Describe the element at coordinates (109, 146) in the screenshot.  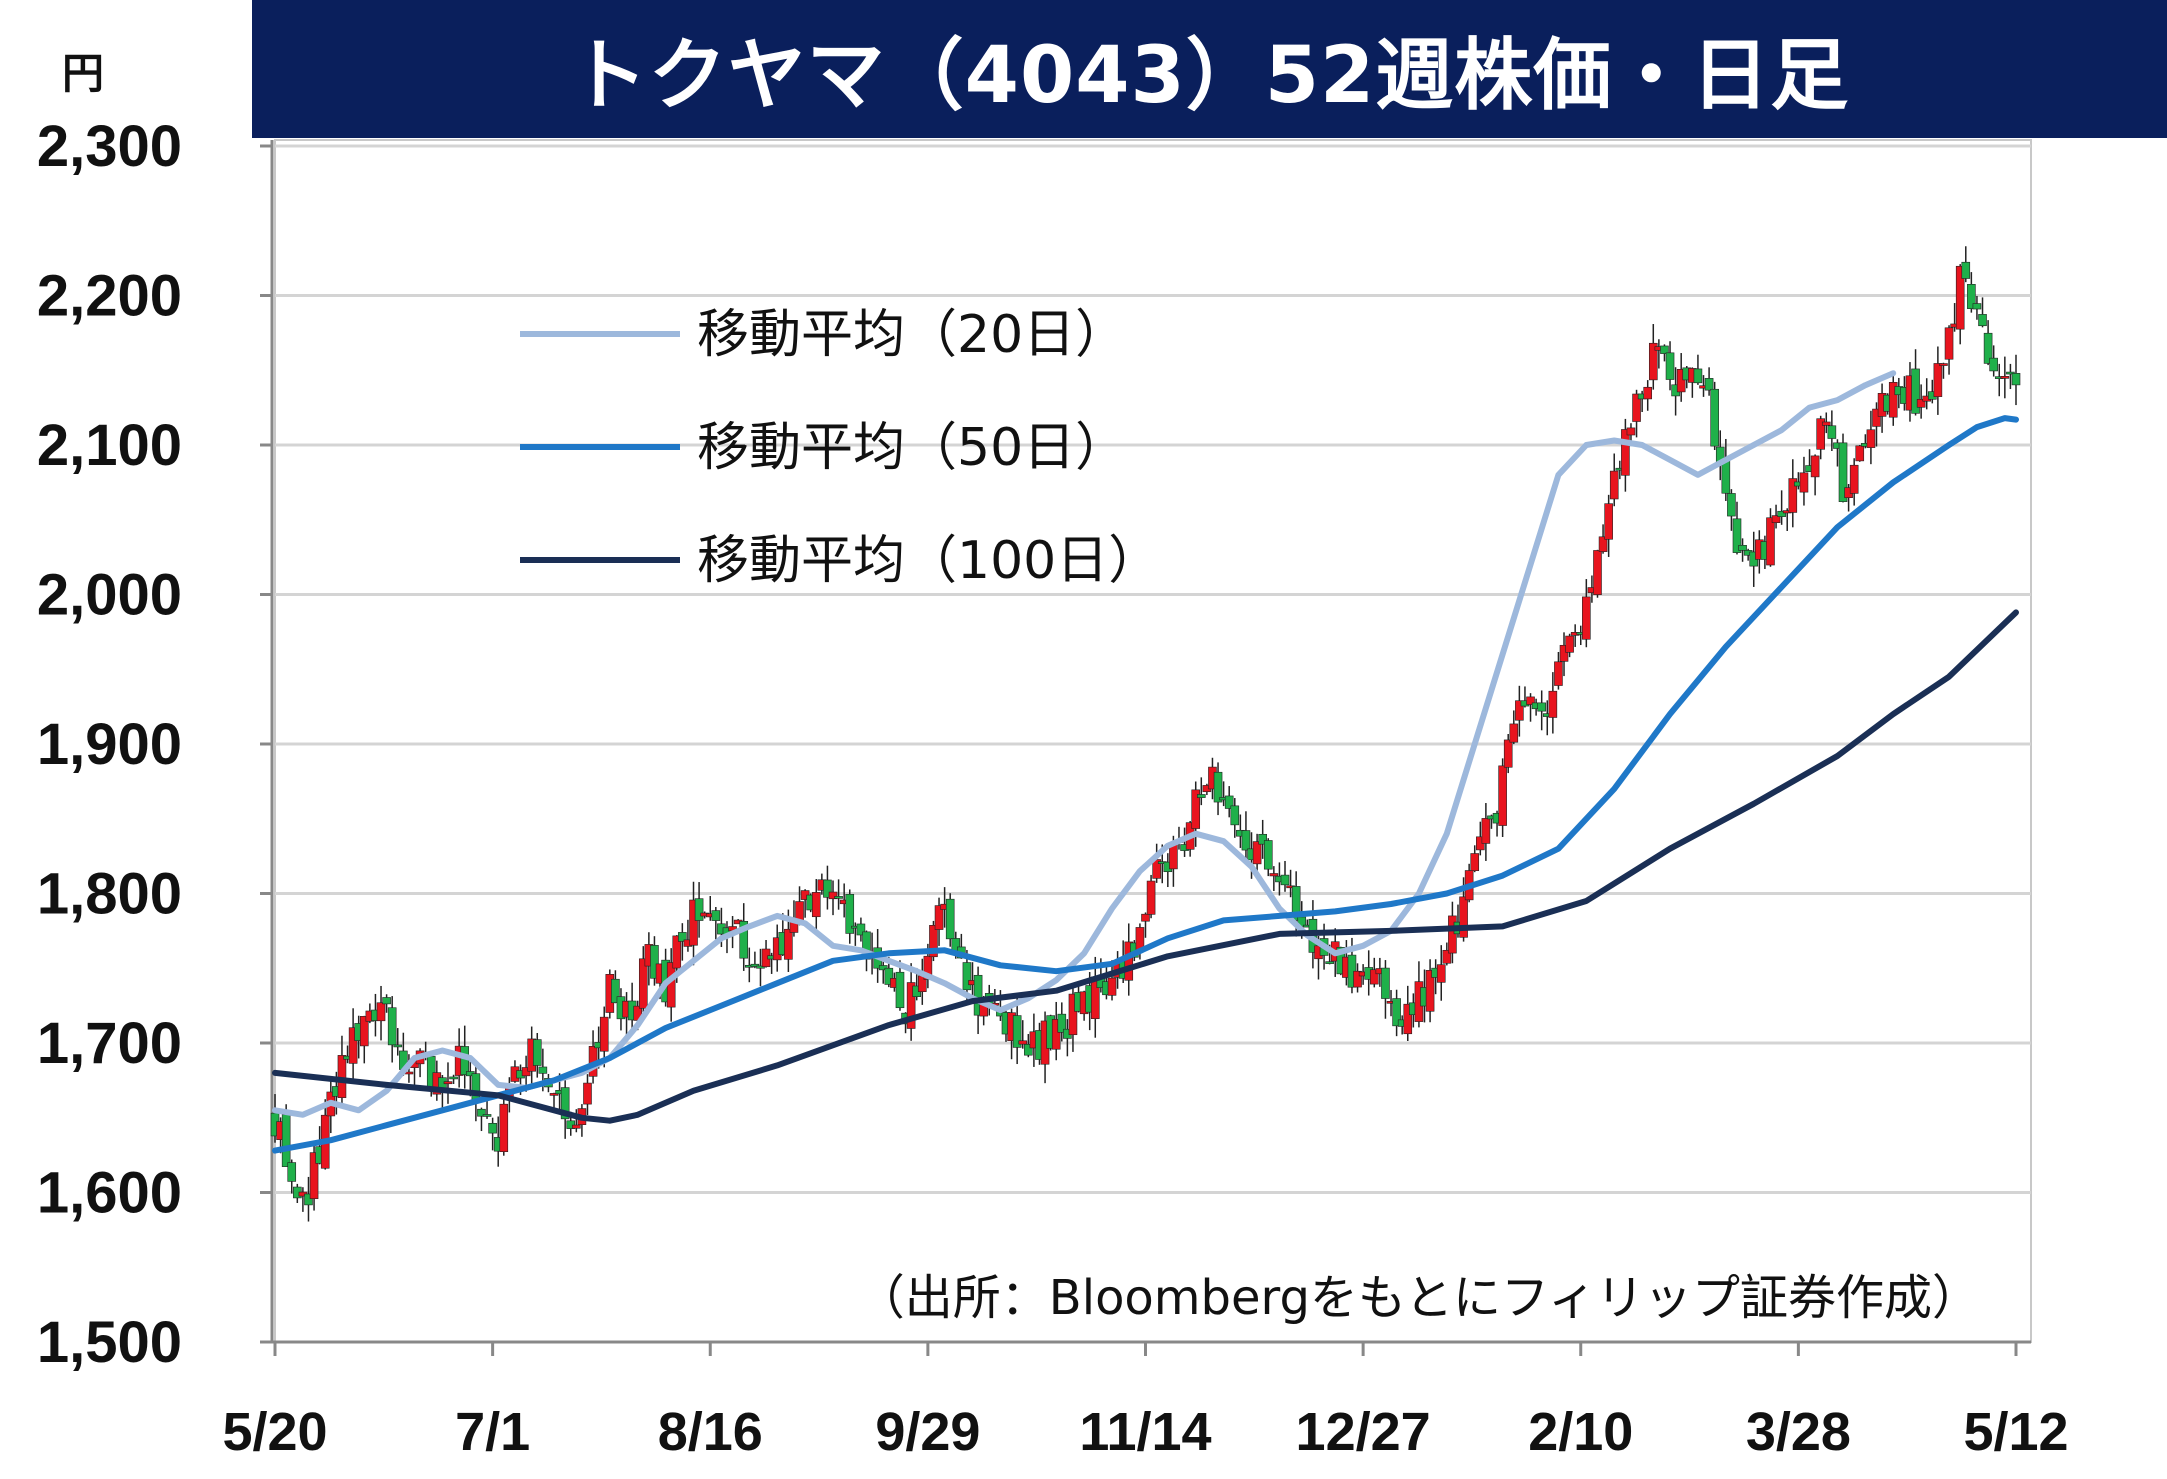
I see `y-tick-label: 2,300` at that location.